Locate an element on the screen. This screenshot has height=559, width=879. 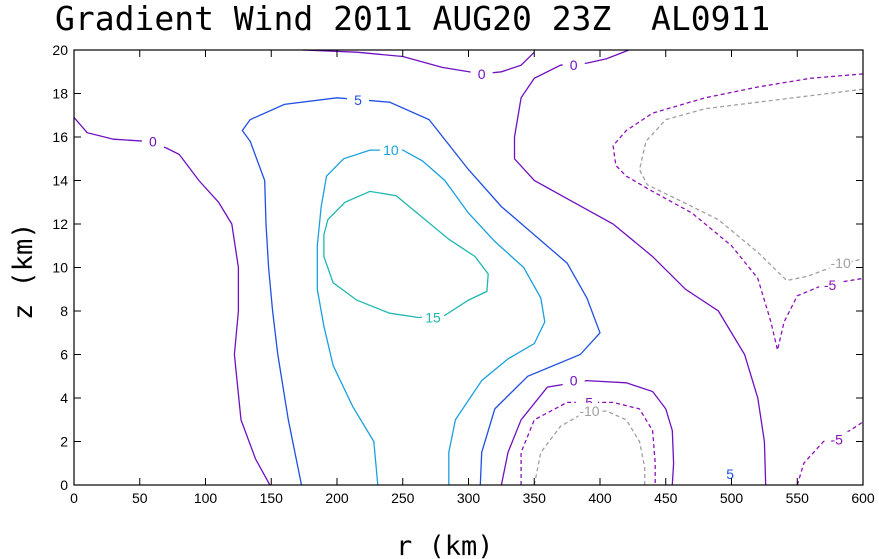
y-tick-label: 8 is located at coordinates (64, 311).